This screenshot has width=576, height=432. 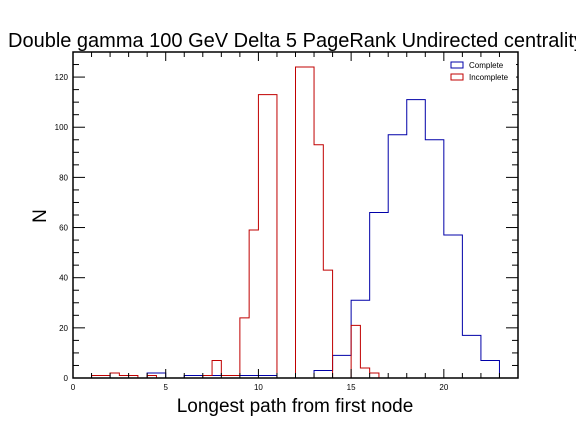 I want to click on y-tick-label: 80, so click(x=63, y=177).